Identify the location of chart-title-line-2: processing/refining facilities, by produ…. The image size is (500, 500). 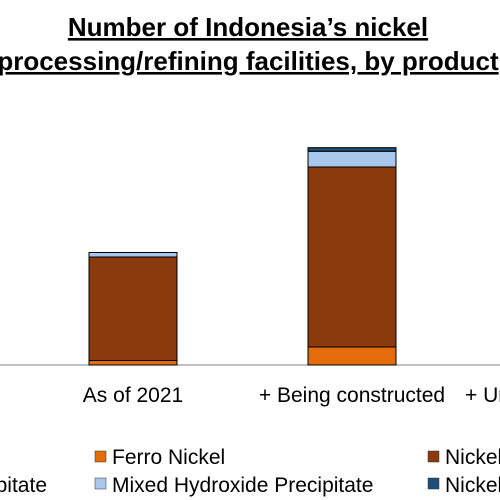
(249, 61).